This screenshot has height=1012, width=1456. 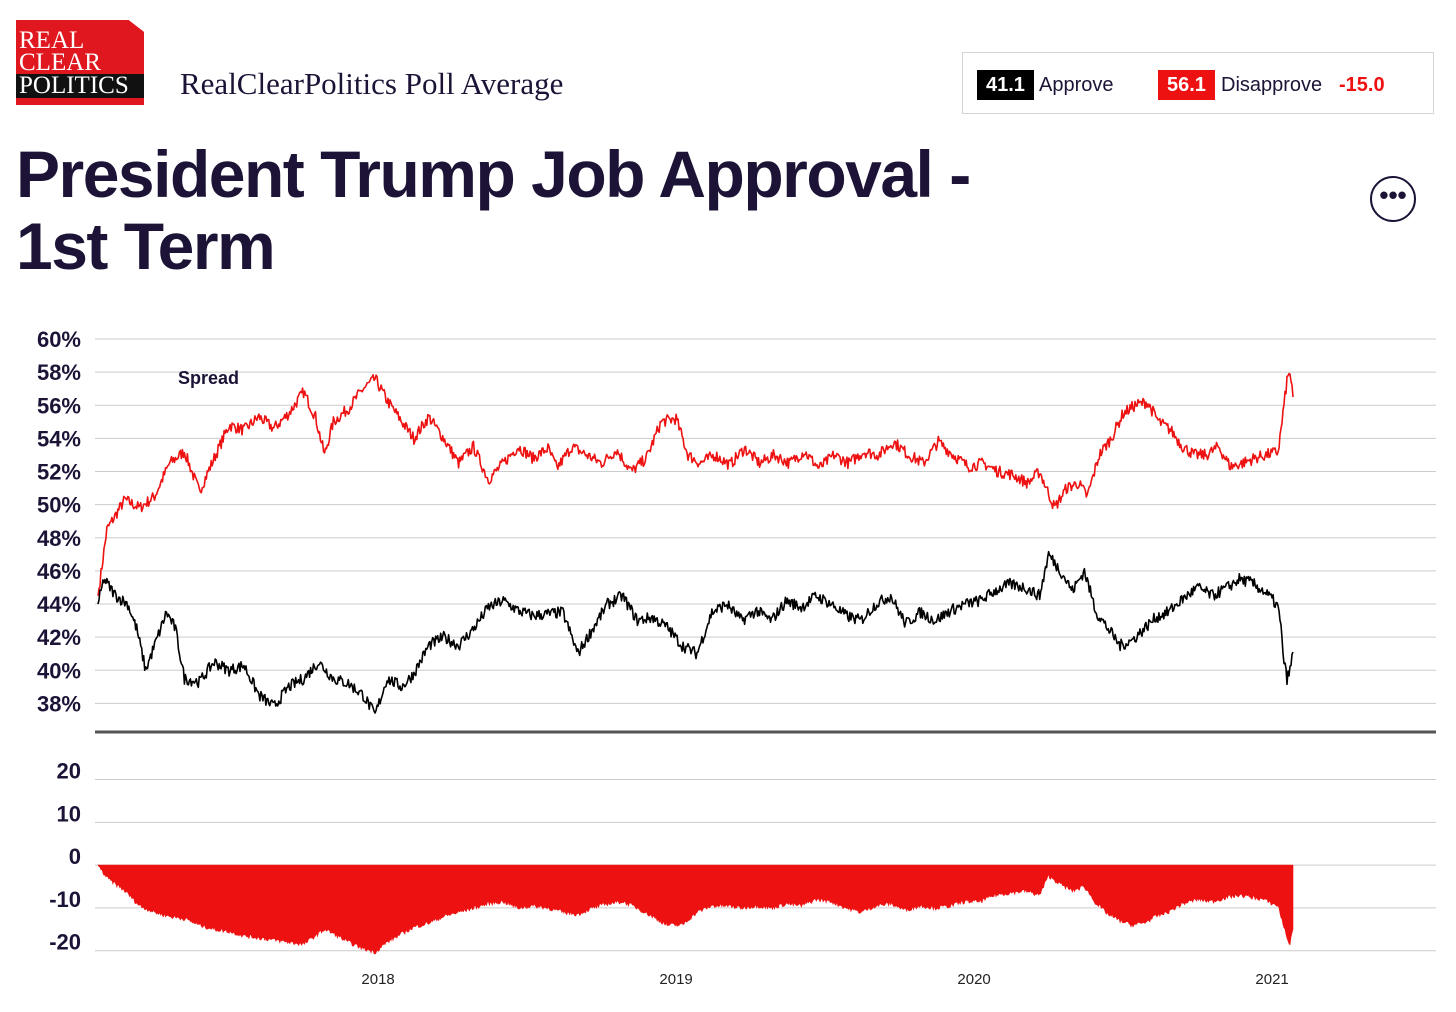 I want to click on logo-line-3: POLITICS, so click(x=80, y=85).